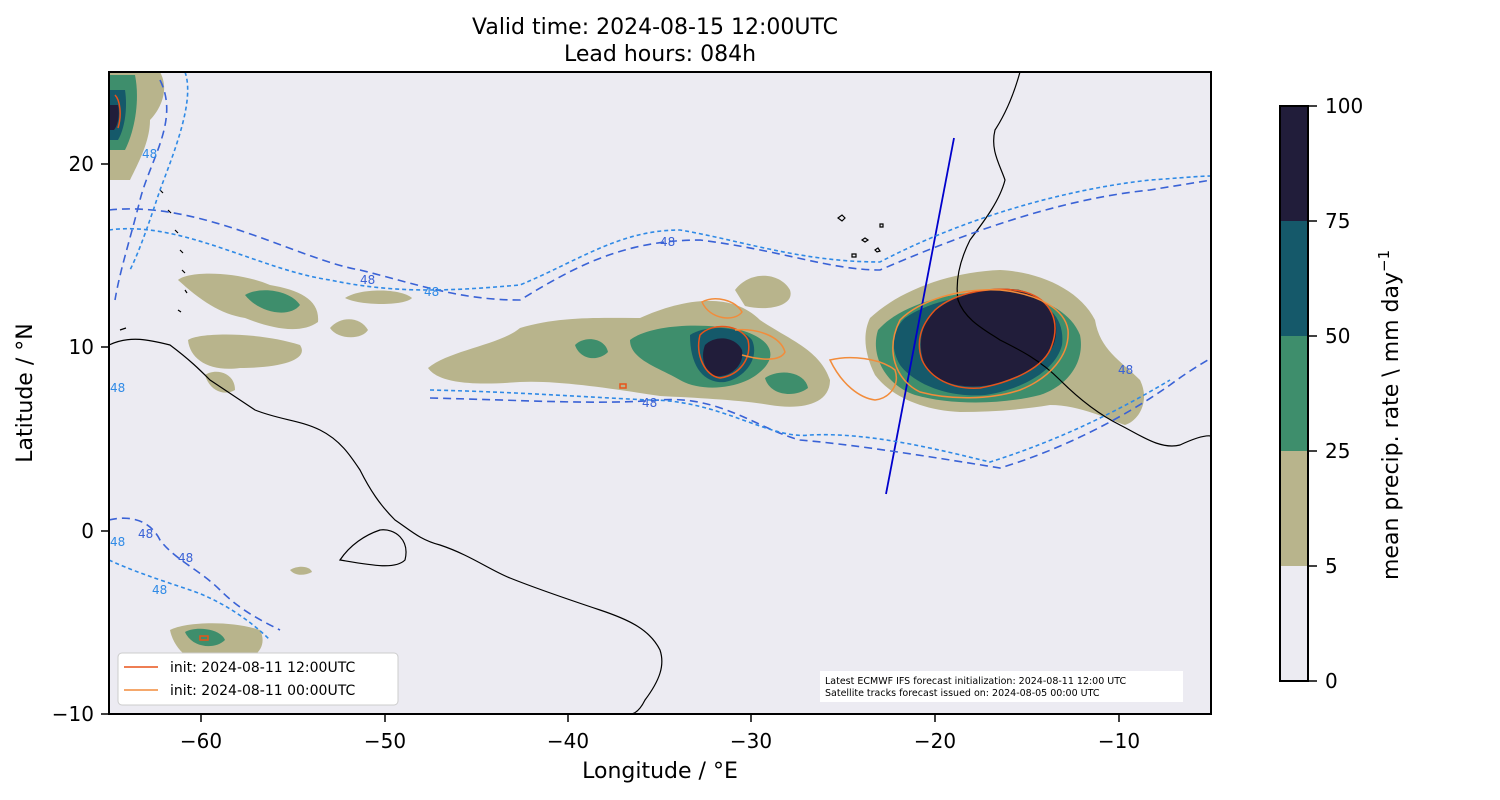  What do you see at coordinates (73, 714) in the screenshot?
I see `y-tick-label: −10` at bounding box center [73, 714].